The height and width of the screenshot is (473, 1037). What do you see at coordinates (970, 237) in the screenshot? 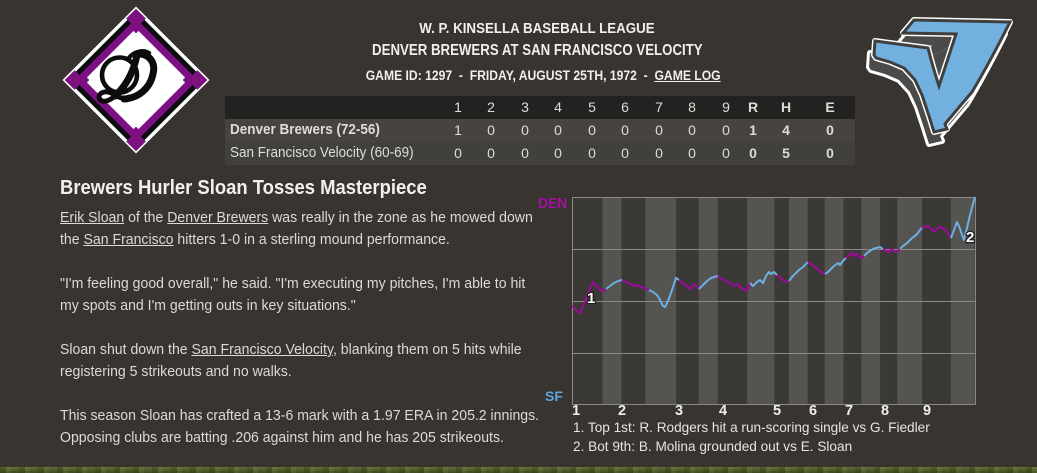
I see `svg-text: 2` at bounding box center [970, 237].